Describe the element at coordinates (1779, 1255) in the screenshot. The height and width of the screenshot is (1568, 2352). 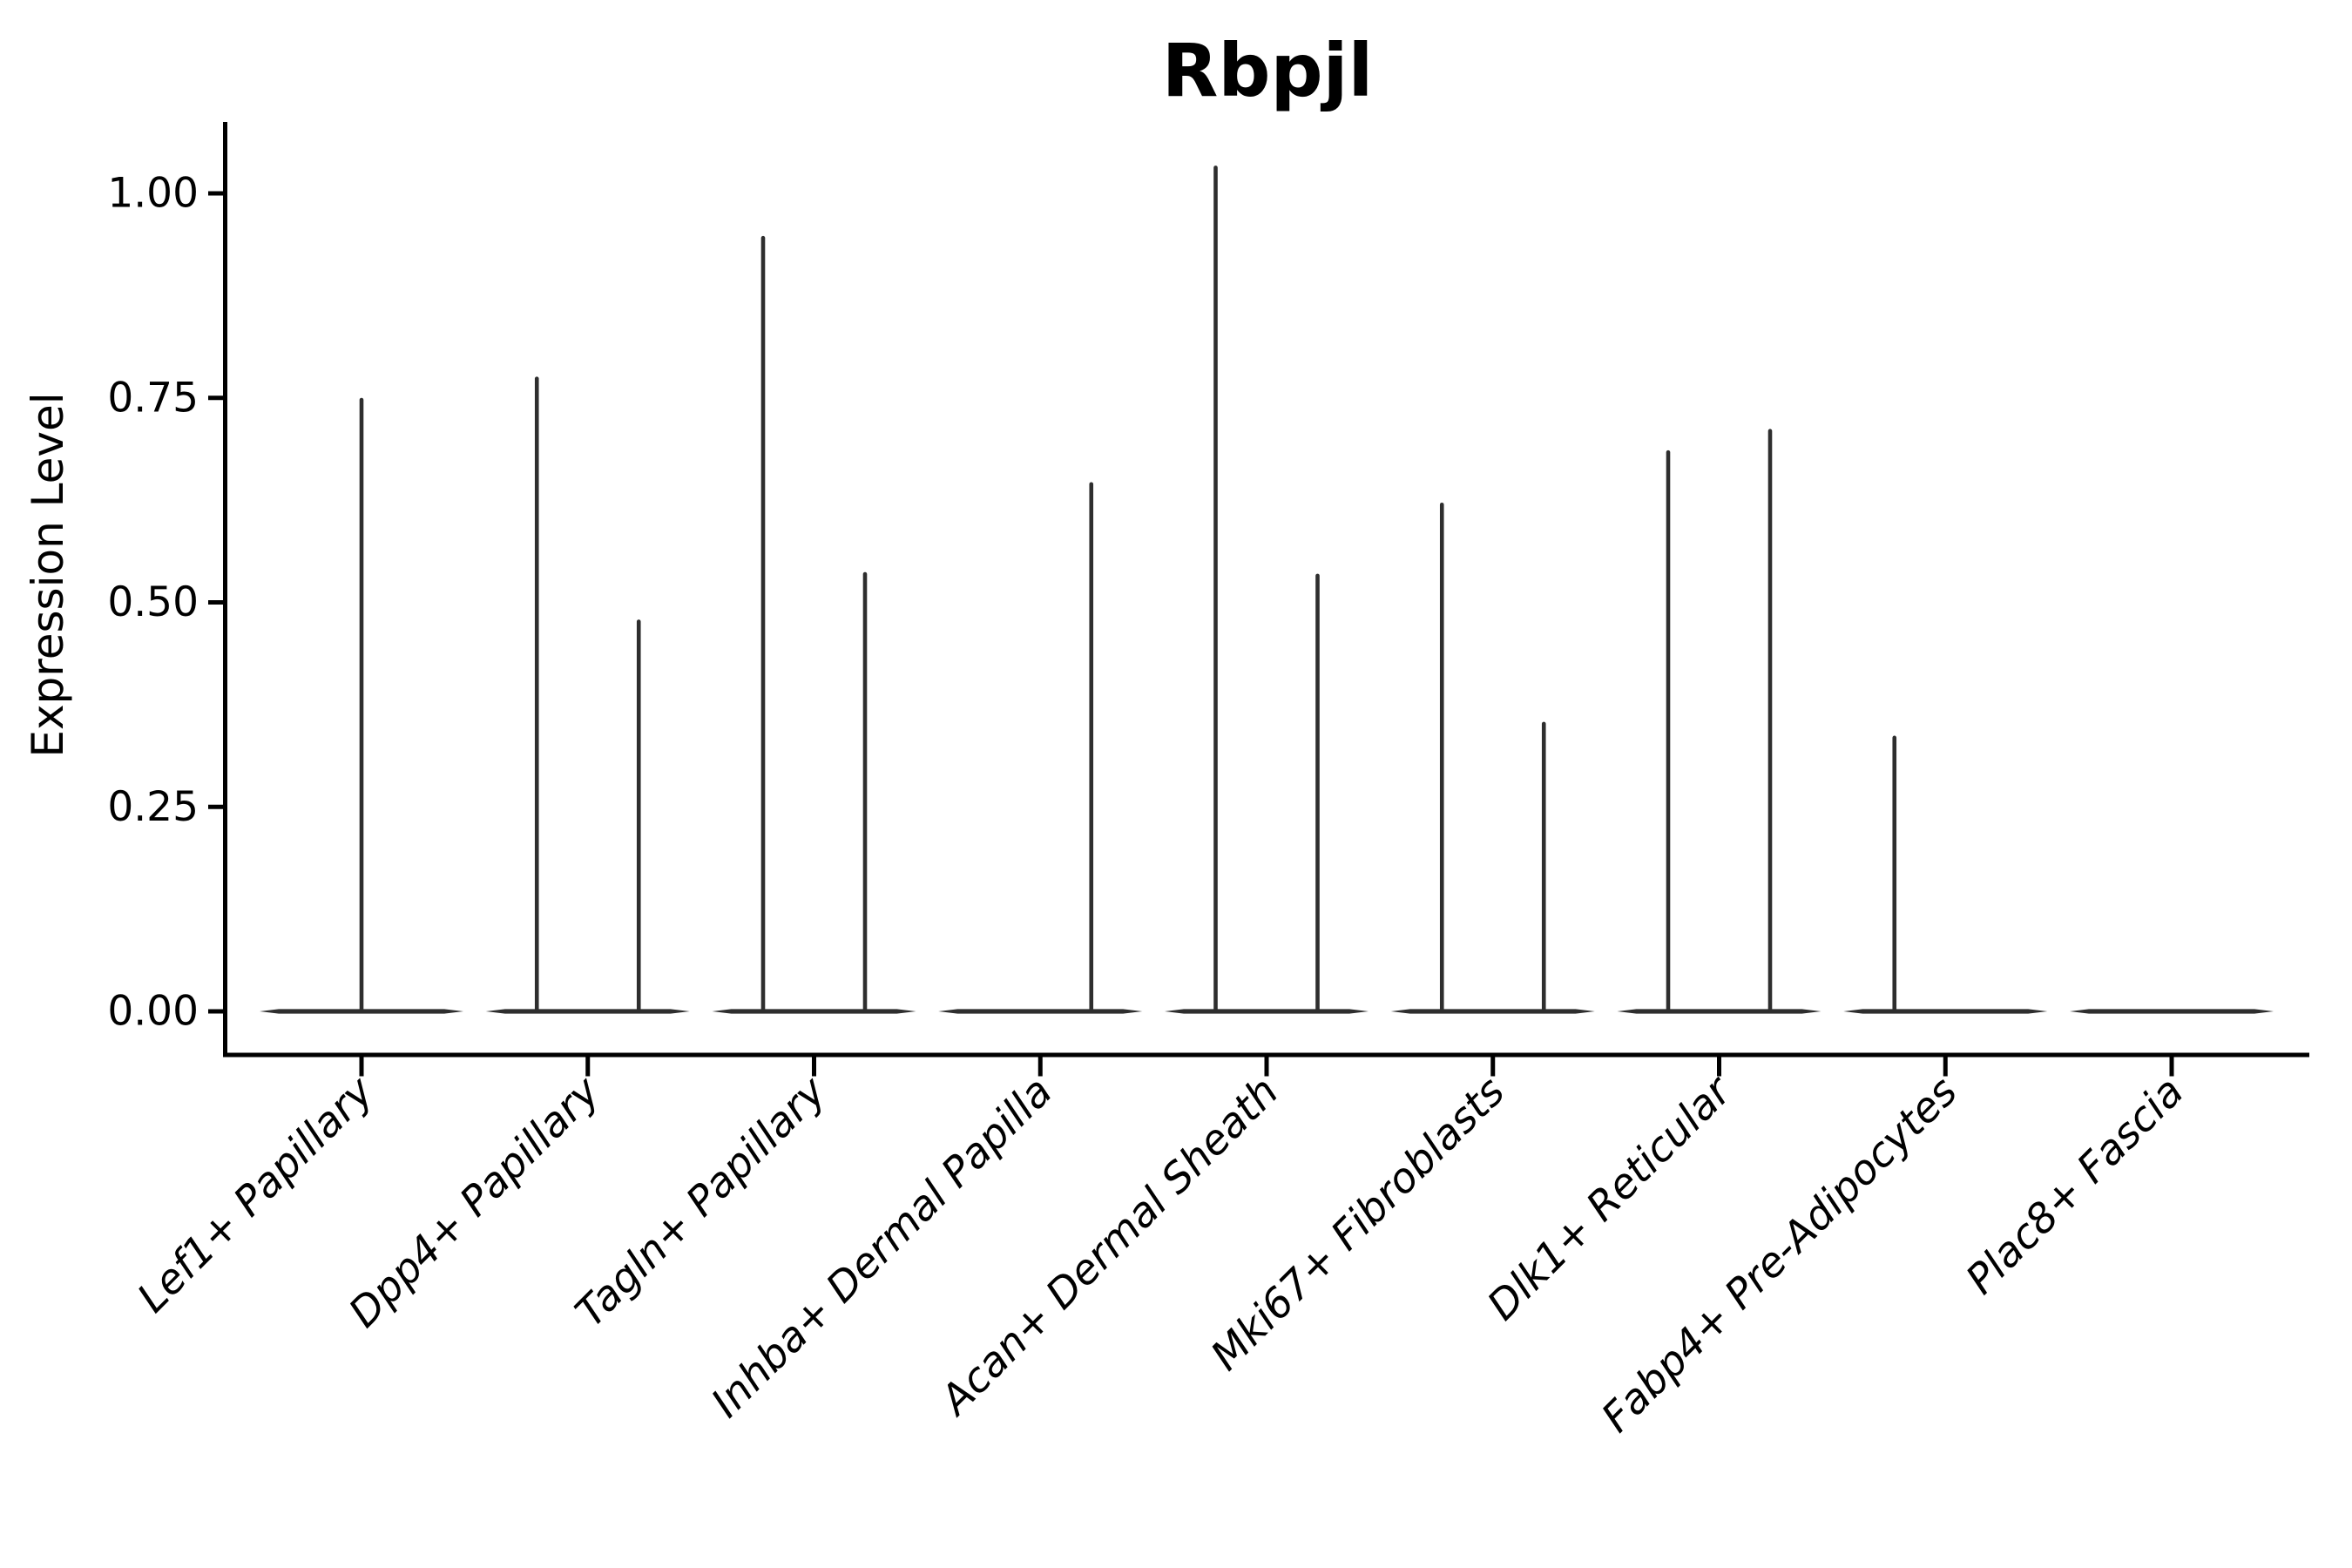
I see `x-tick-label: Fabp4+ Pre-Adipocytes` at that location.